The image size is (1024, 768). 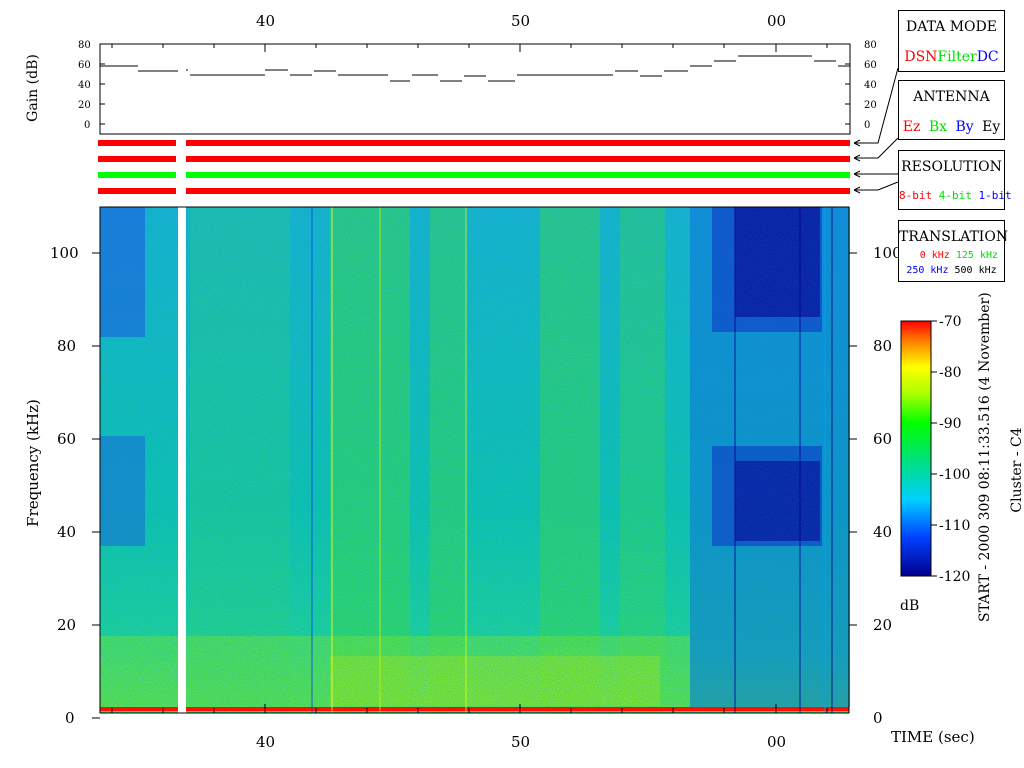 I want to click on freq-tick-20: 20, so click(x=66, y=625).